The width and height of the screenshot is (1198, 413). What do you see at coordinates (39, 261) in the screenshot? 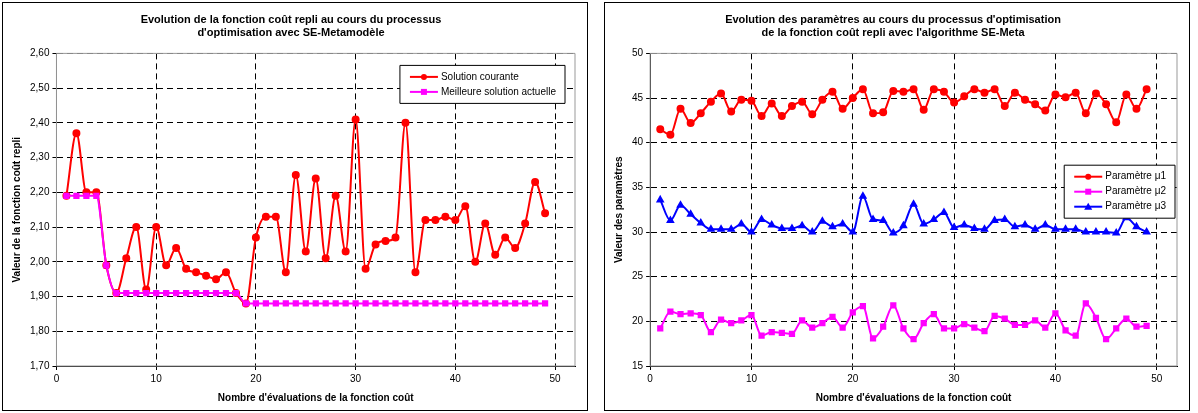
I see `y-tick-label: 2,00` at bounding box center [39, 261].